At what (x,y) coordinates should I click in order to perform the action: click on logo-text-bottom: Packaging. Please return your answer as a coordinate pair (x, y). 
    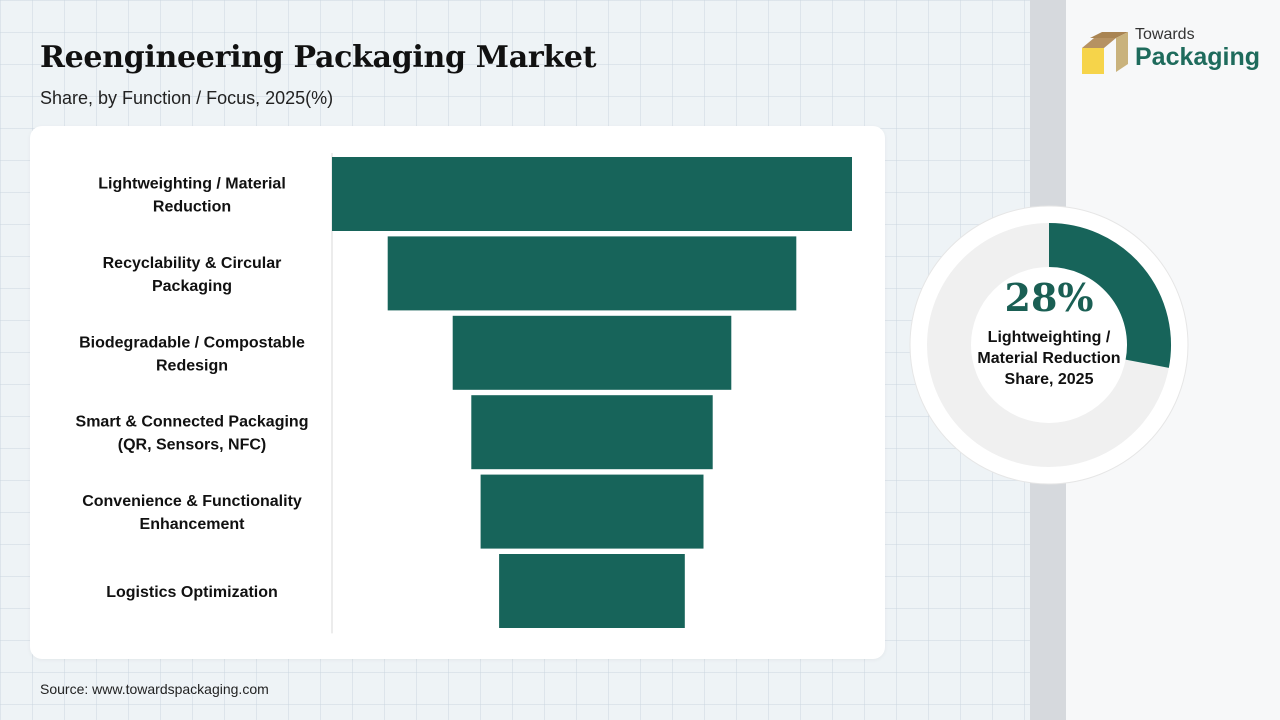
    Looking at the image, I should click on (1198, 57).